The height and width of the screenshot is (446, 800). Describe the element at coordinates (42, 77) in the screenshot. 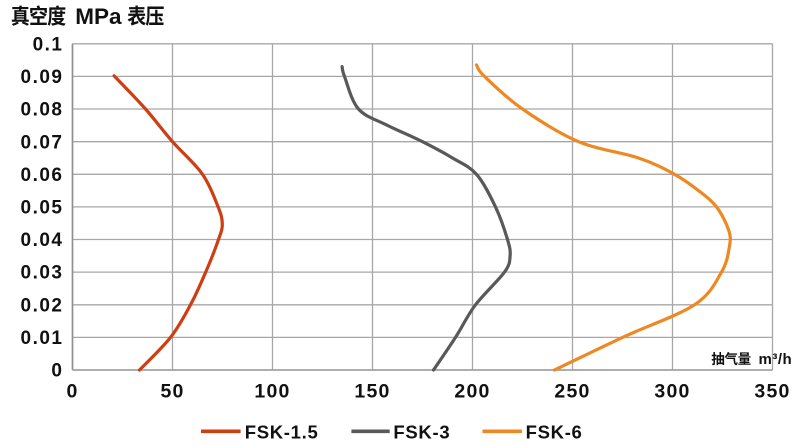

I see `svg-text: 0.09` at that location.